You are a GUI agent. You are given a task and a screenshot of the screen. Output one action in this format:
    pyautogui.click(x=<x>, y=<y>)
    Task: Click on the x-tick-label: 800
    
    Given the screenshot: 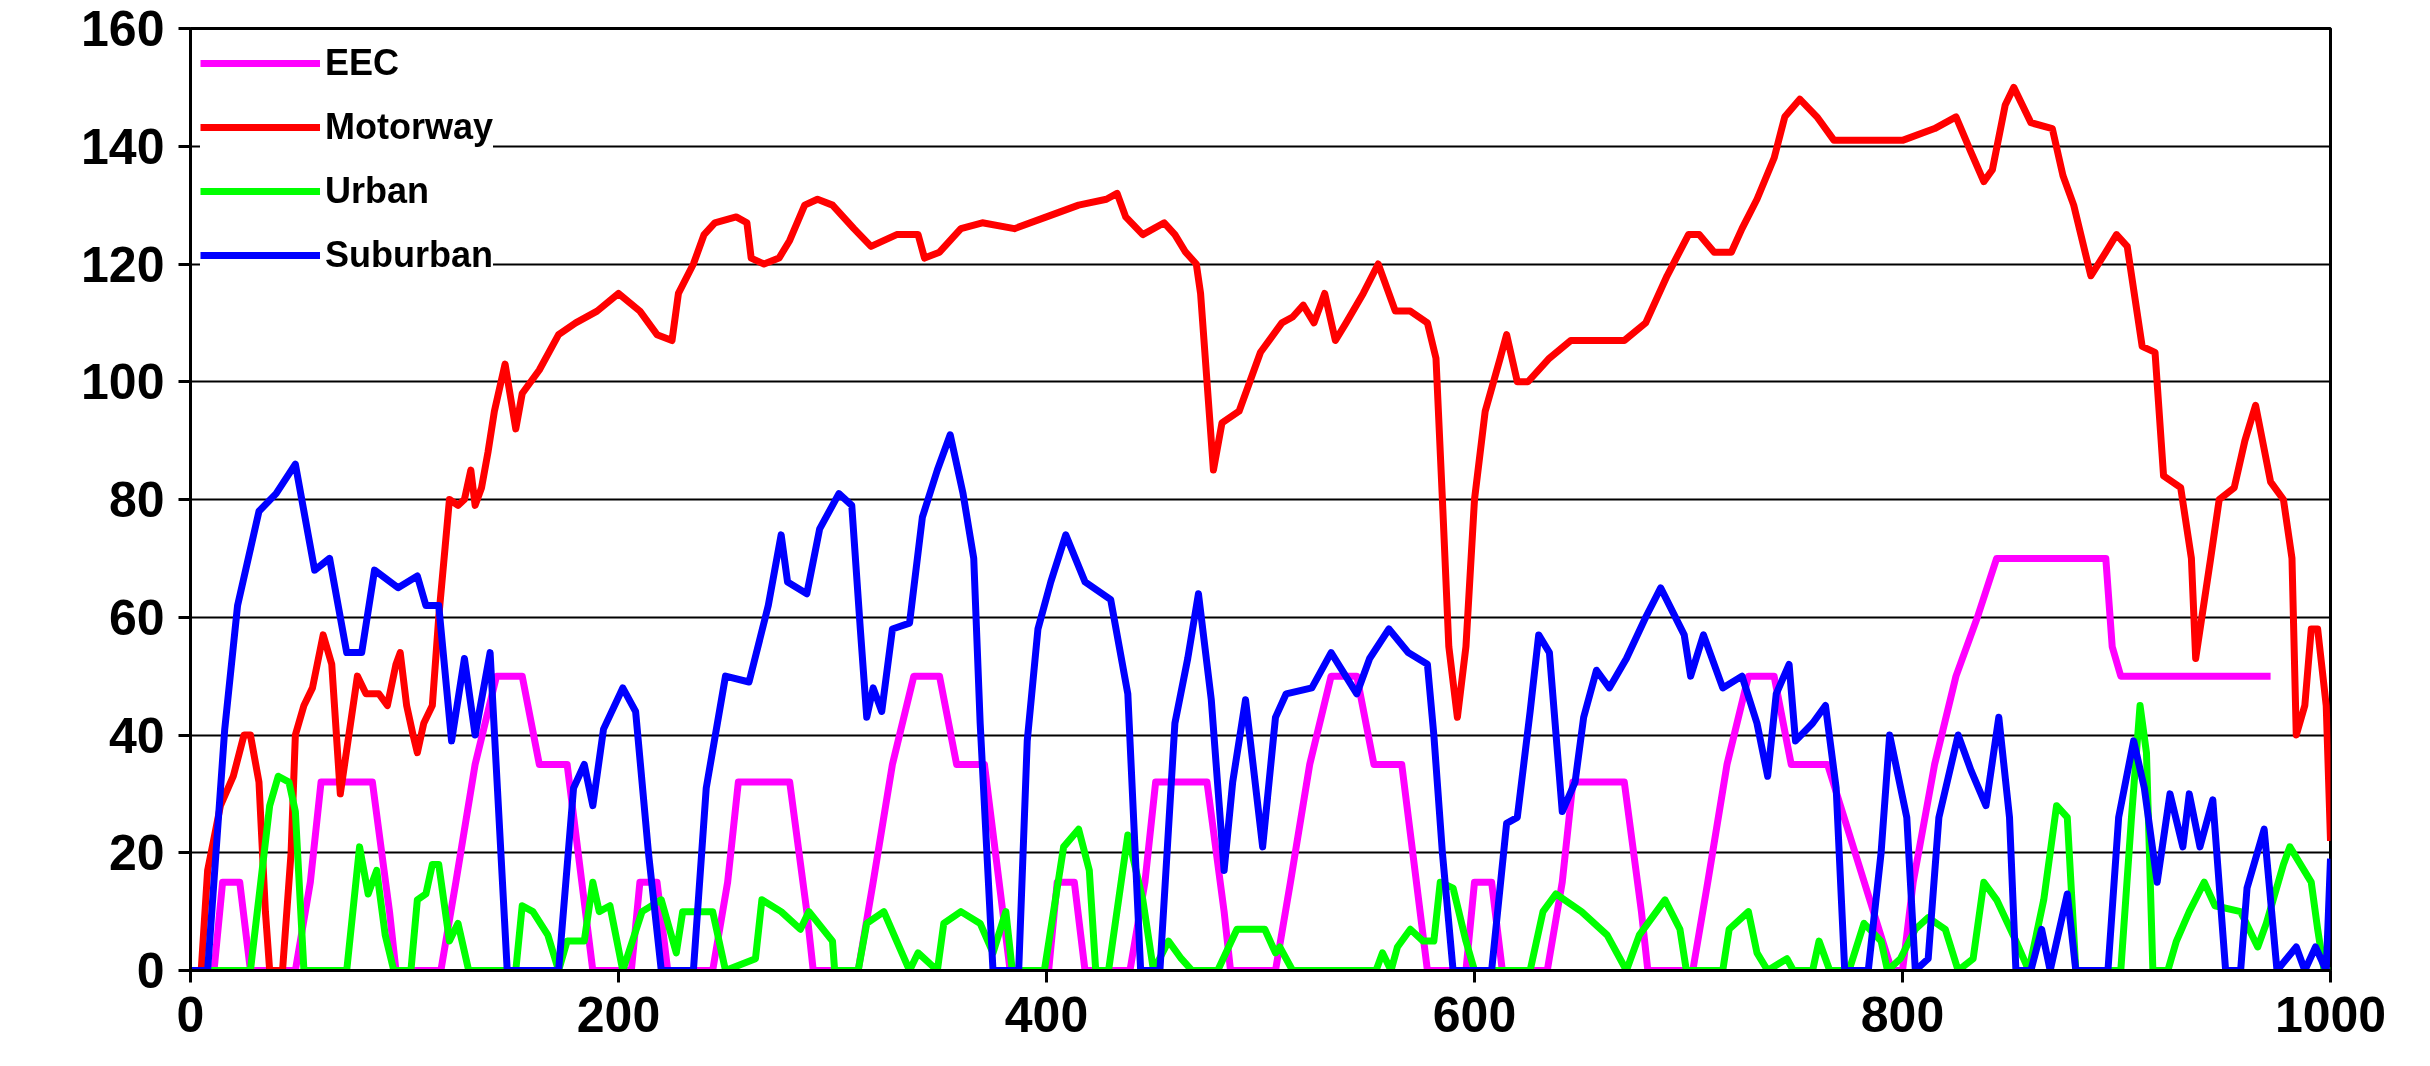 What is the action you would take?
    pyautogui.click(x=1902, y=1014)
    